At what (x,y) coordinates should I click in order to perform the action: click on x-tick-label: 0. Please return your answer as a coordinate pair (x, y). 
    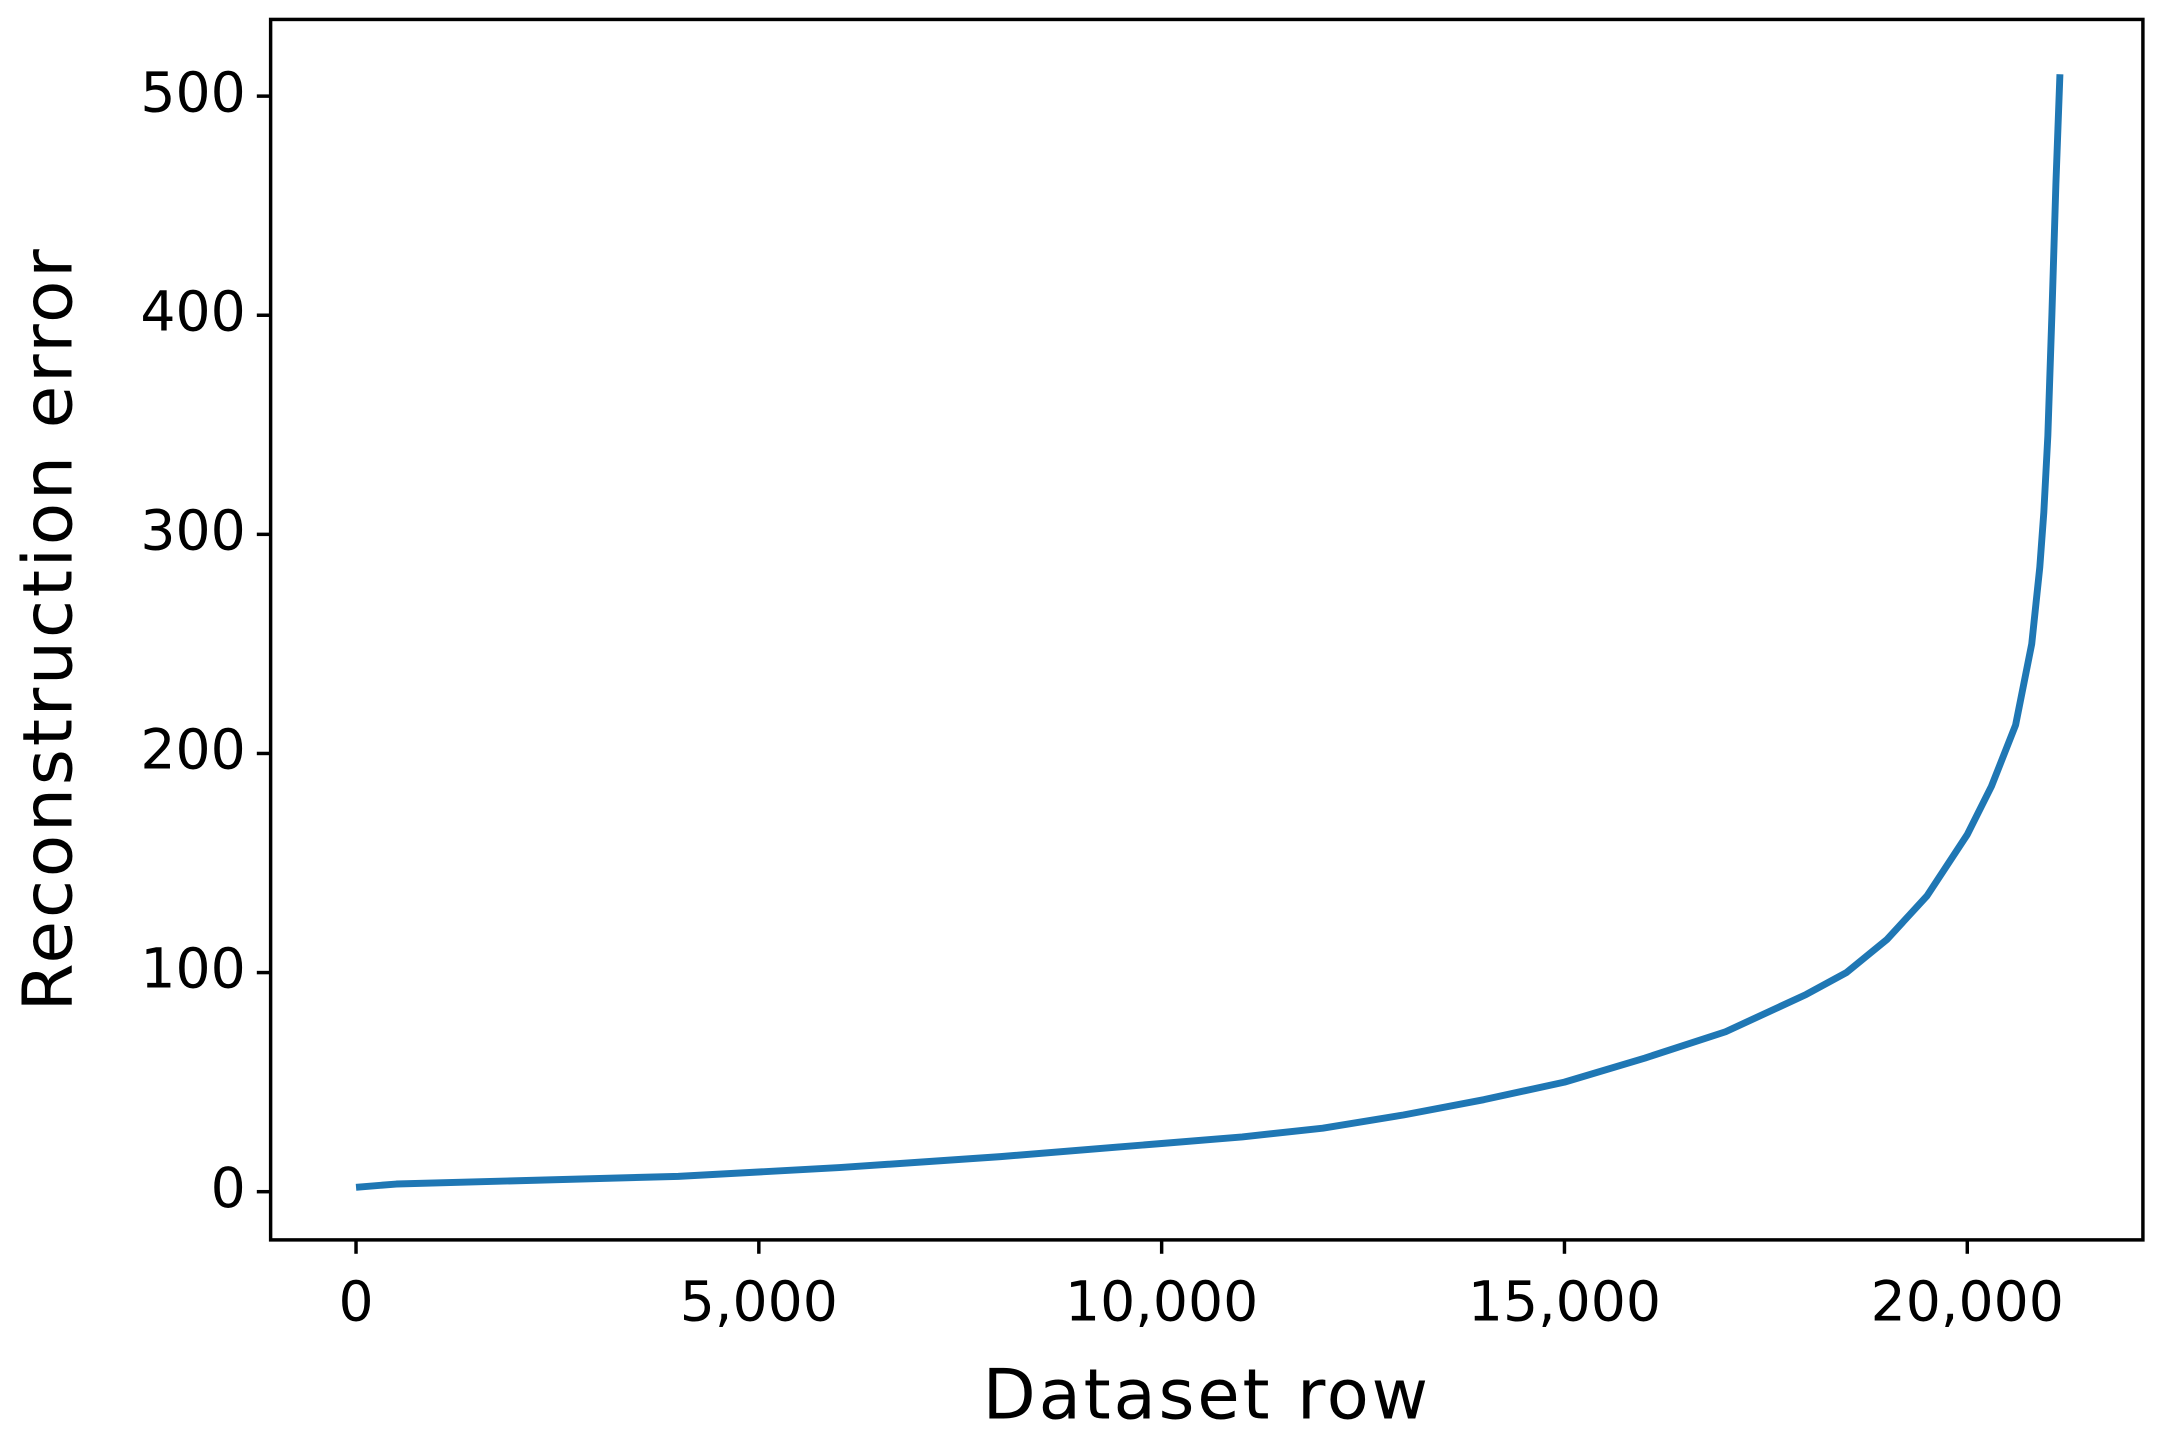
    Looking at the image, I should click on (355, 1302).